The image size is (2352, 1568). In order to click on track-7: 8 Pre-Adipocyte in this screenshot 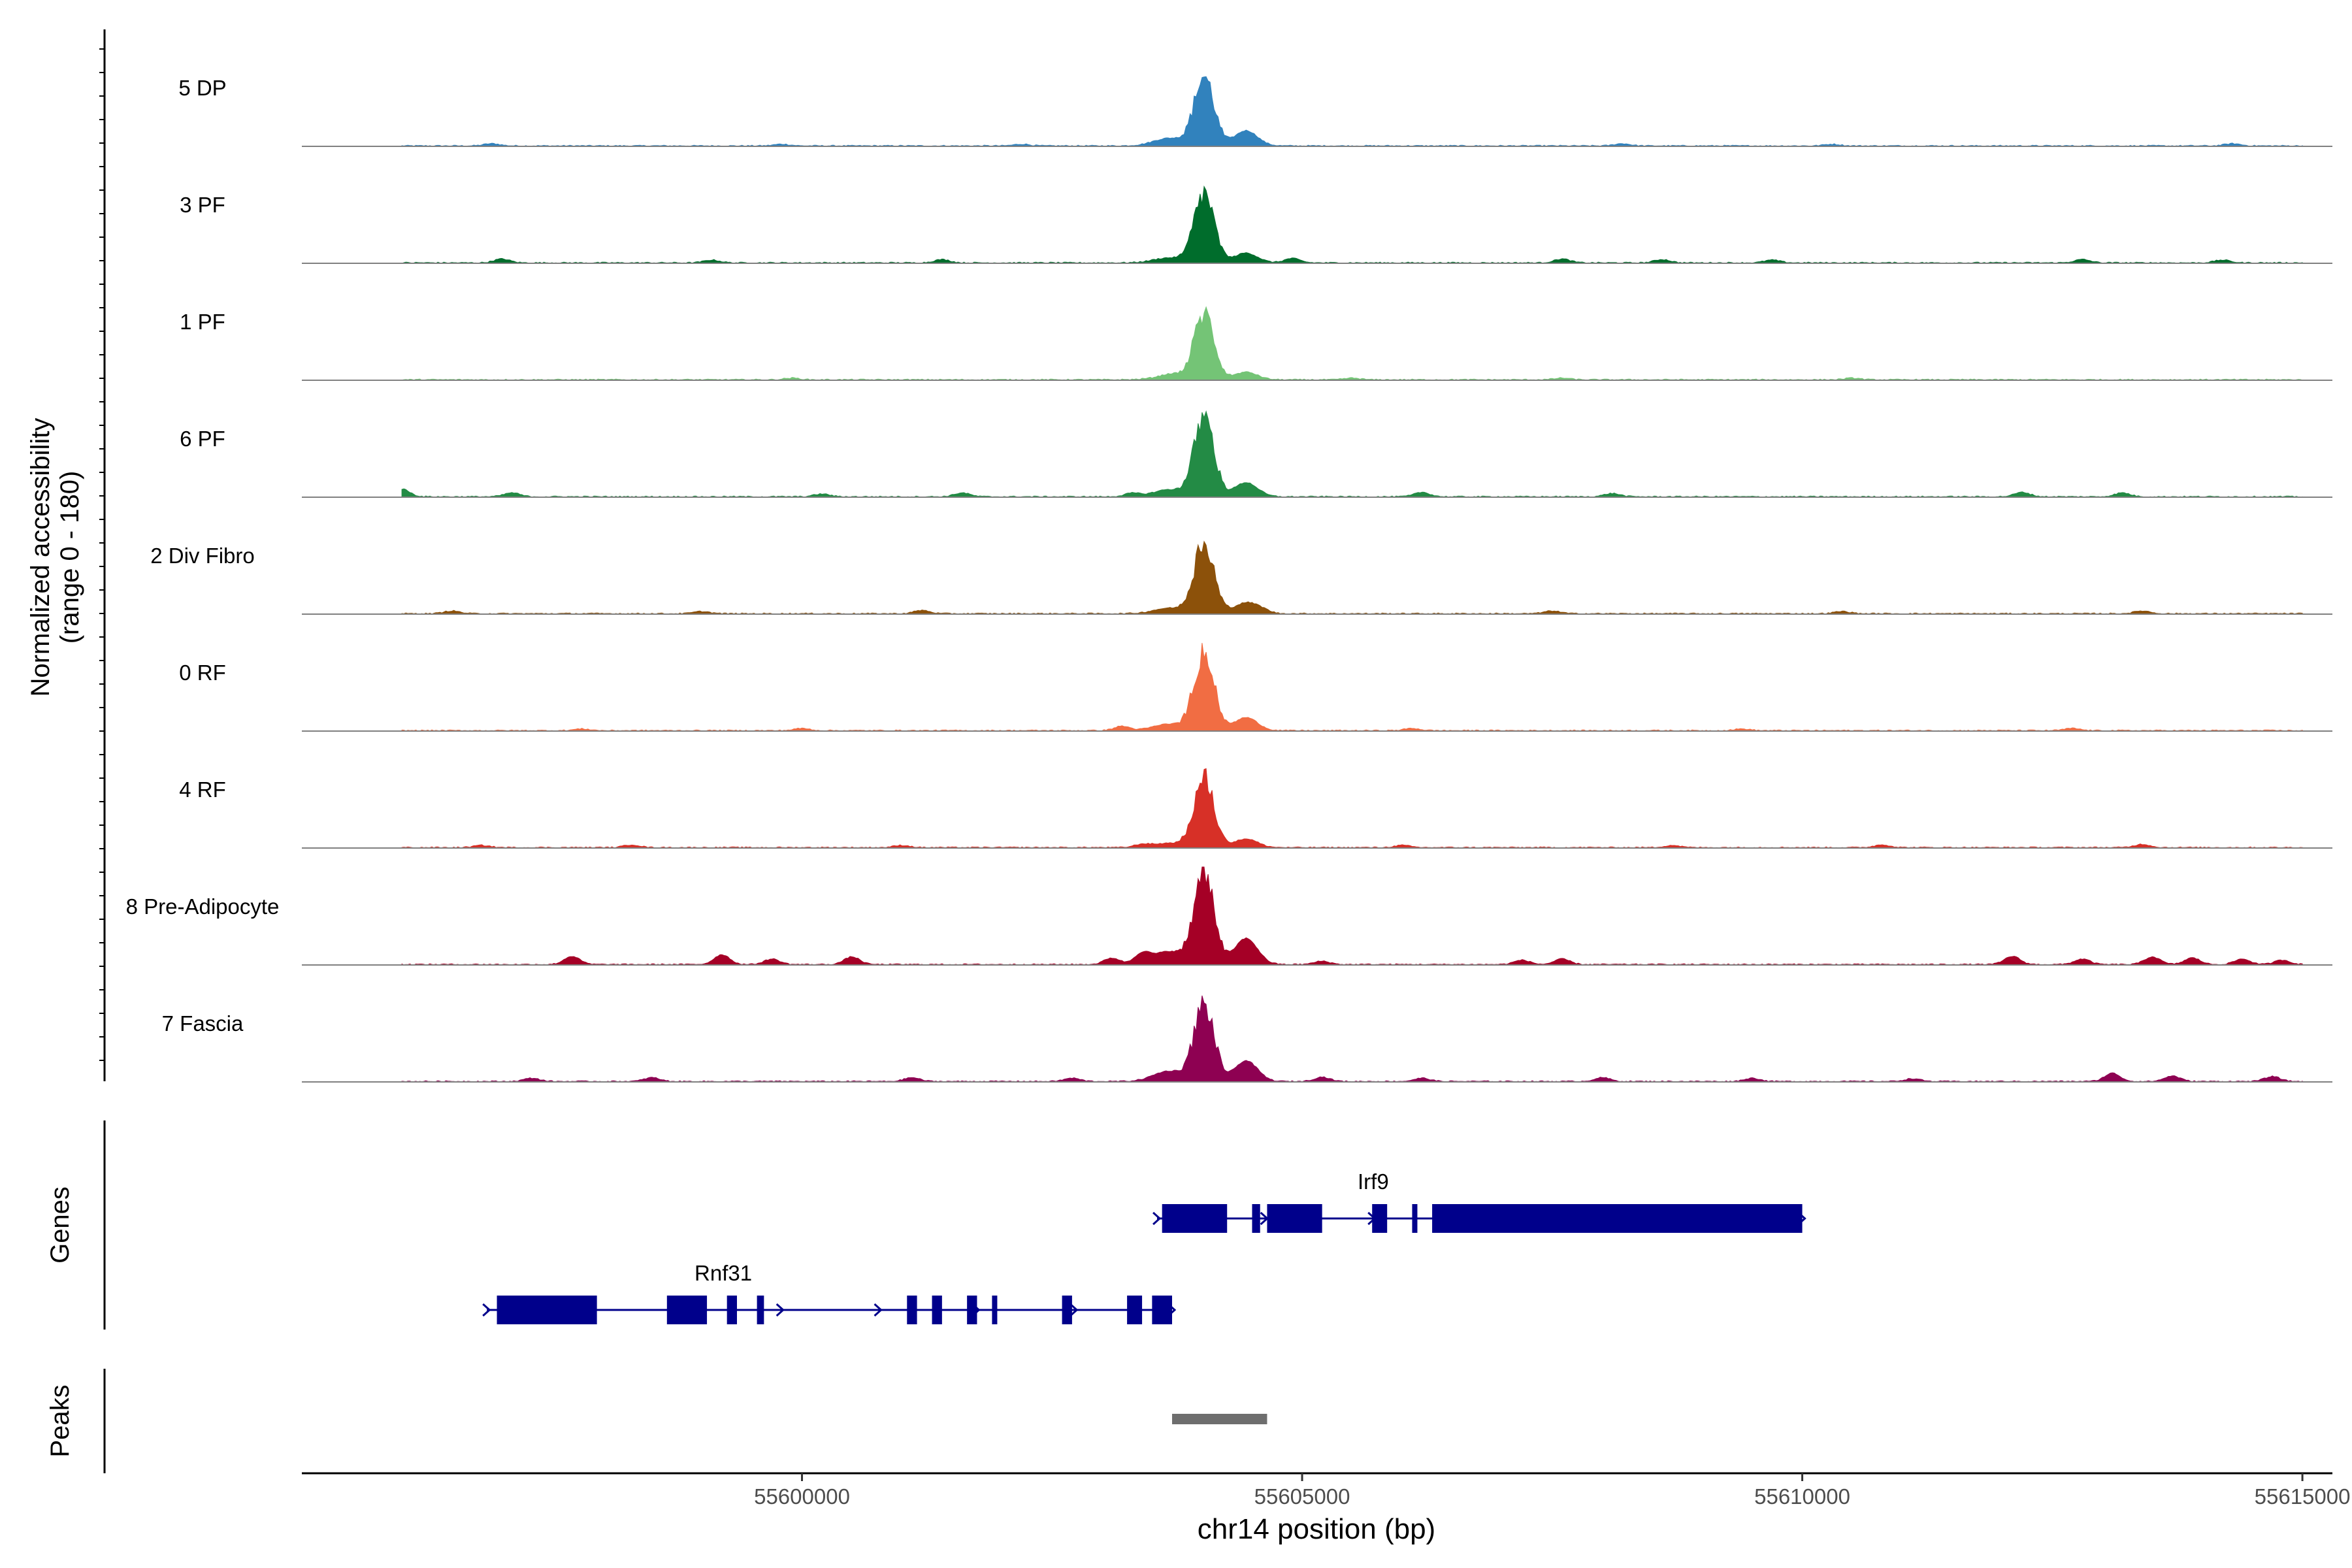, I will do `click(1229, 916)`.